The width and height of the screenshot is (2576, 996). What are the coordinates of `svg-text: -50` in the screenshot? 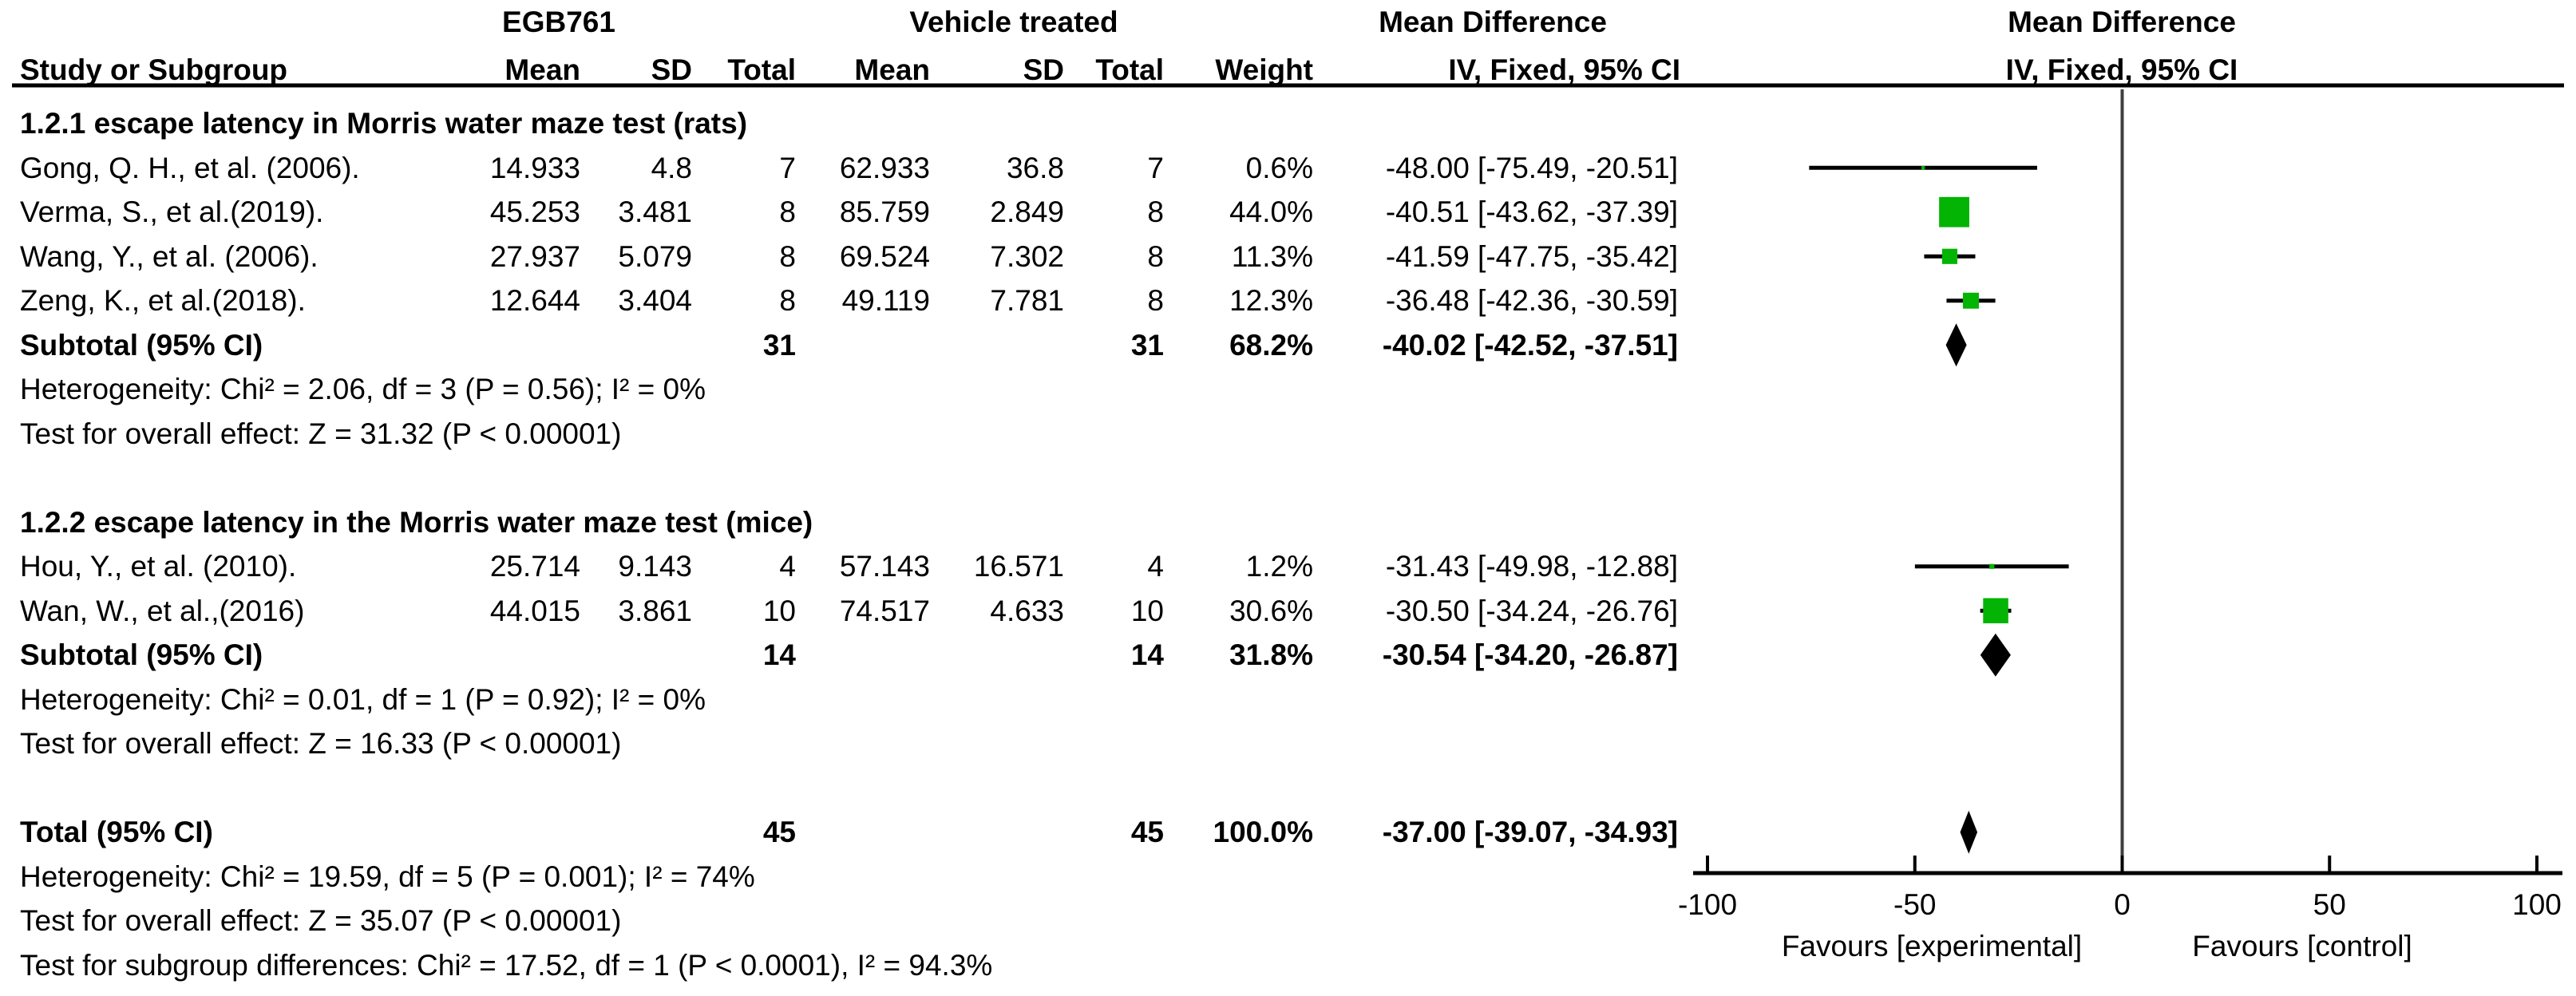 It's located at (1915, 904).